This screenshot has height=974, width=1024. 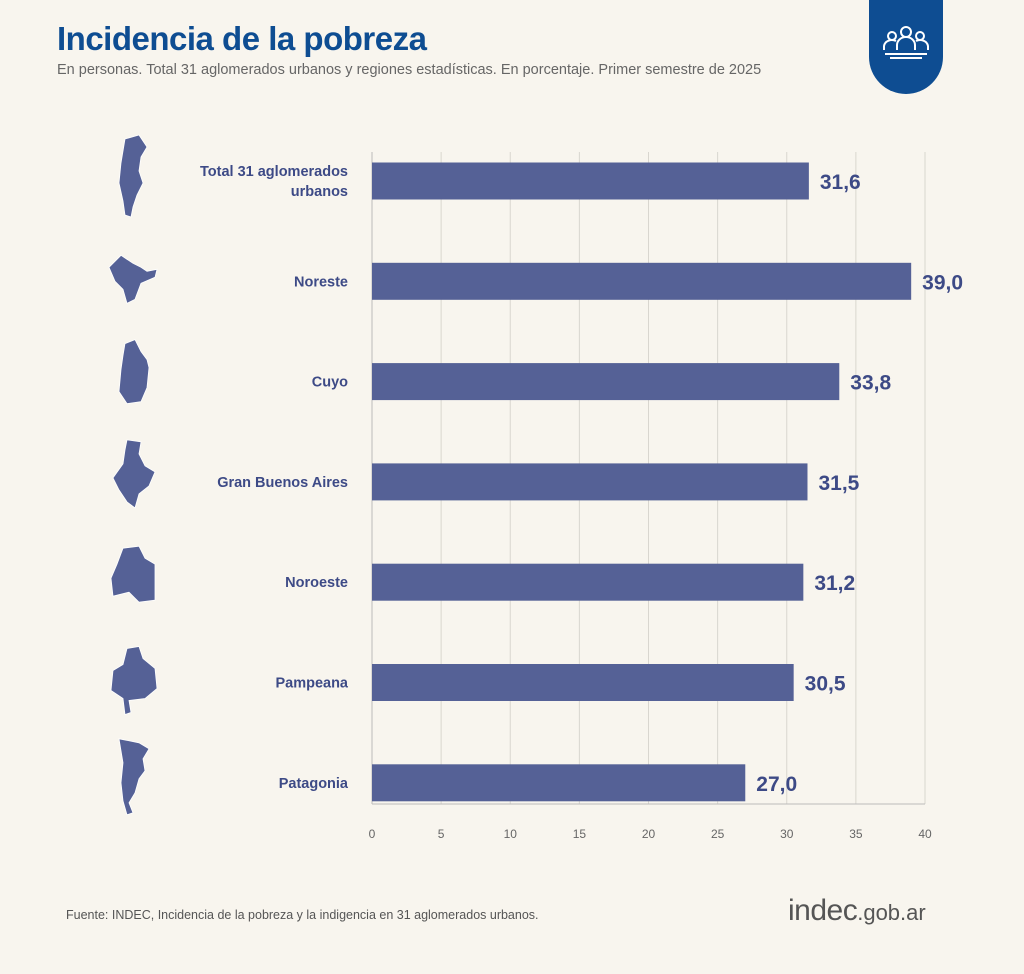 I want to click on value-label: 39,0, so click(x=942, y=282).